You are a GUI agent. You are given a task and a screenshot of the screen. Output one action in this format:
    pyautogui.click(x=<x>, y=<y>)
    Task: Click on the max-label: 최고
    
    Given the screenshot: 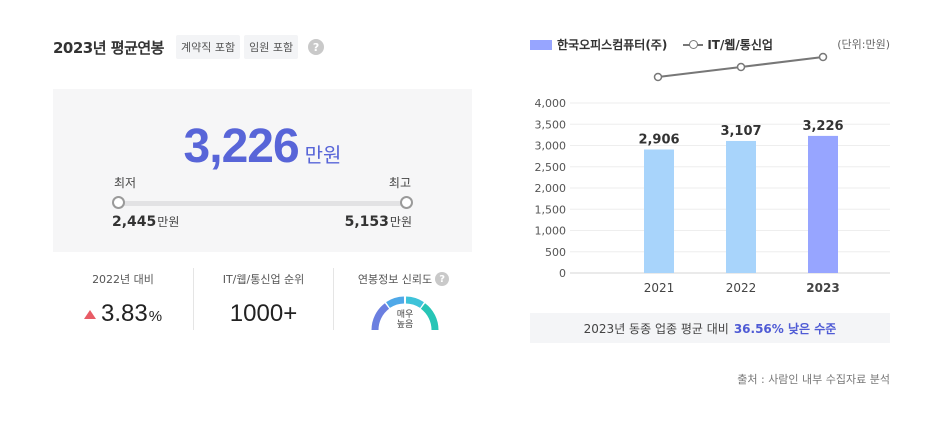 What is the action you would take?
    pyautogui.click(x=399, y=183)
    